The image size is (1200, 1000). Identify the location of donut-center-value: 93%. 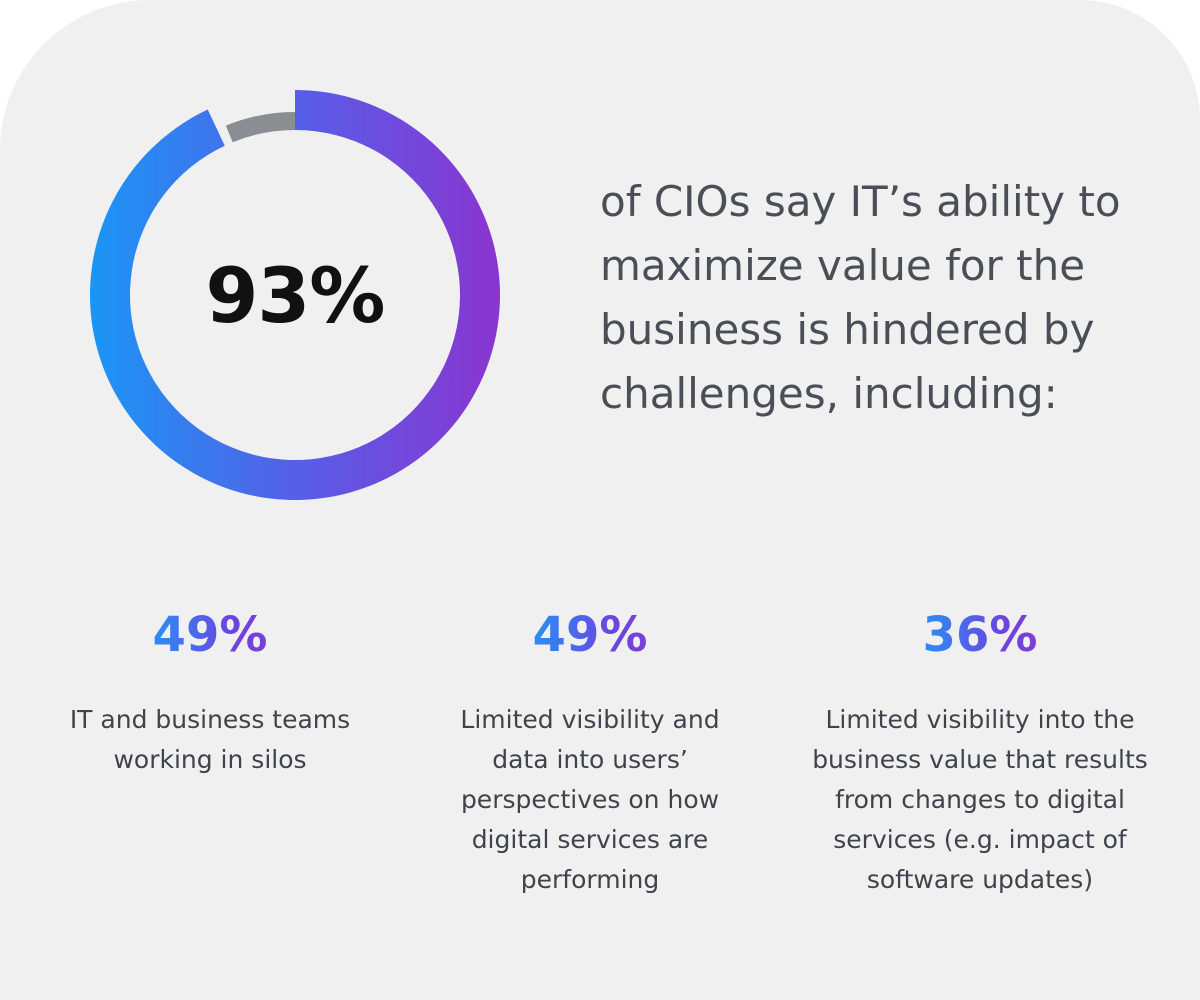
(295, 295).